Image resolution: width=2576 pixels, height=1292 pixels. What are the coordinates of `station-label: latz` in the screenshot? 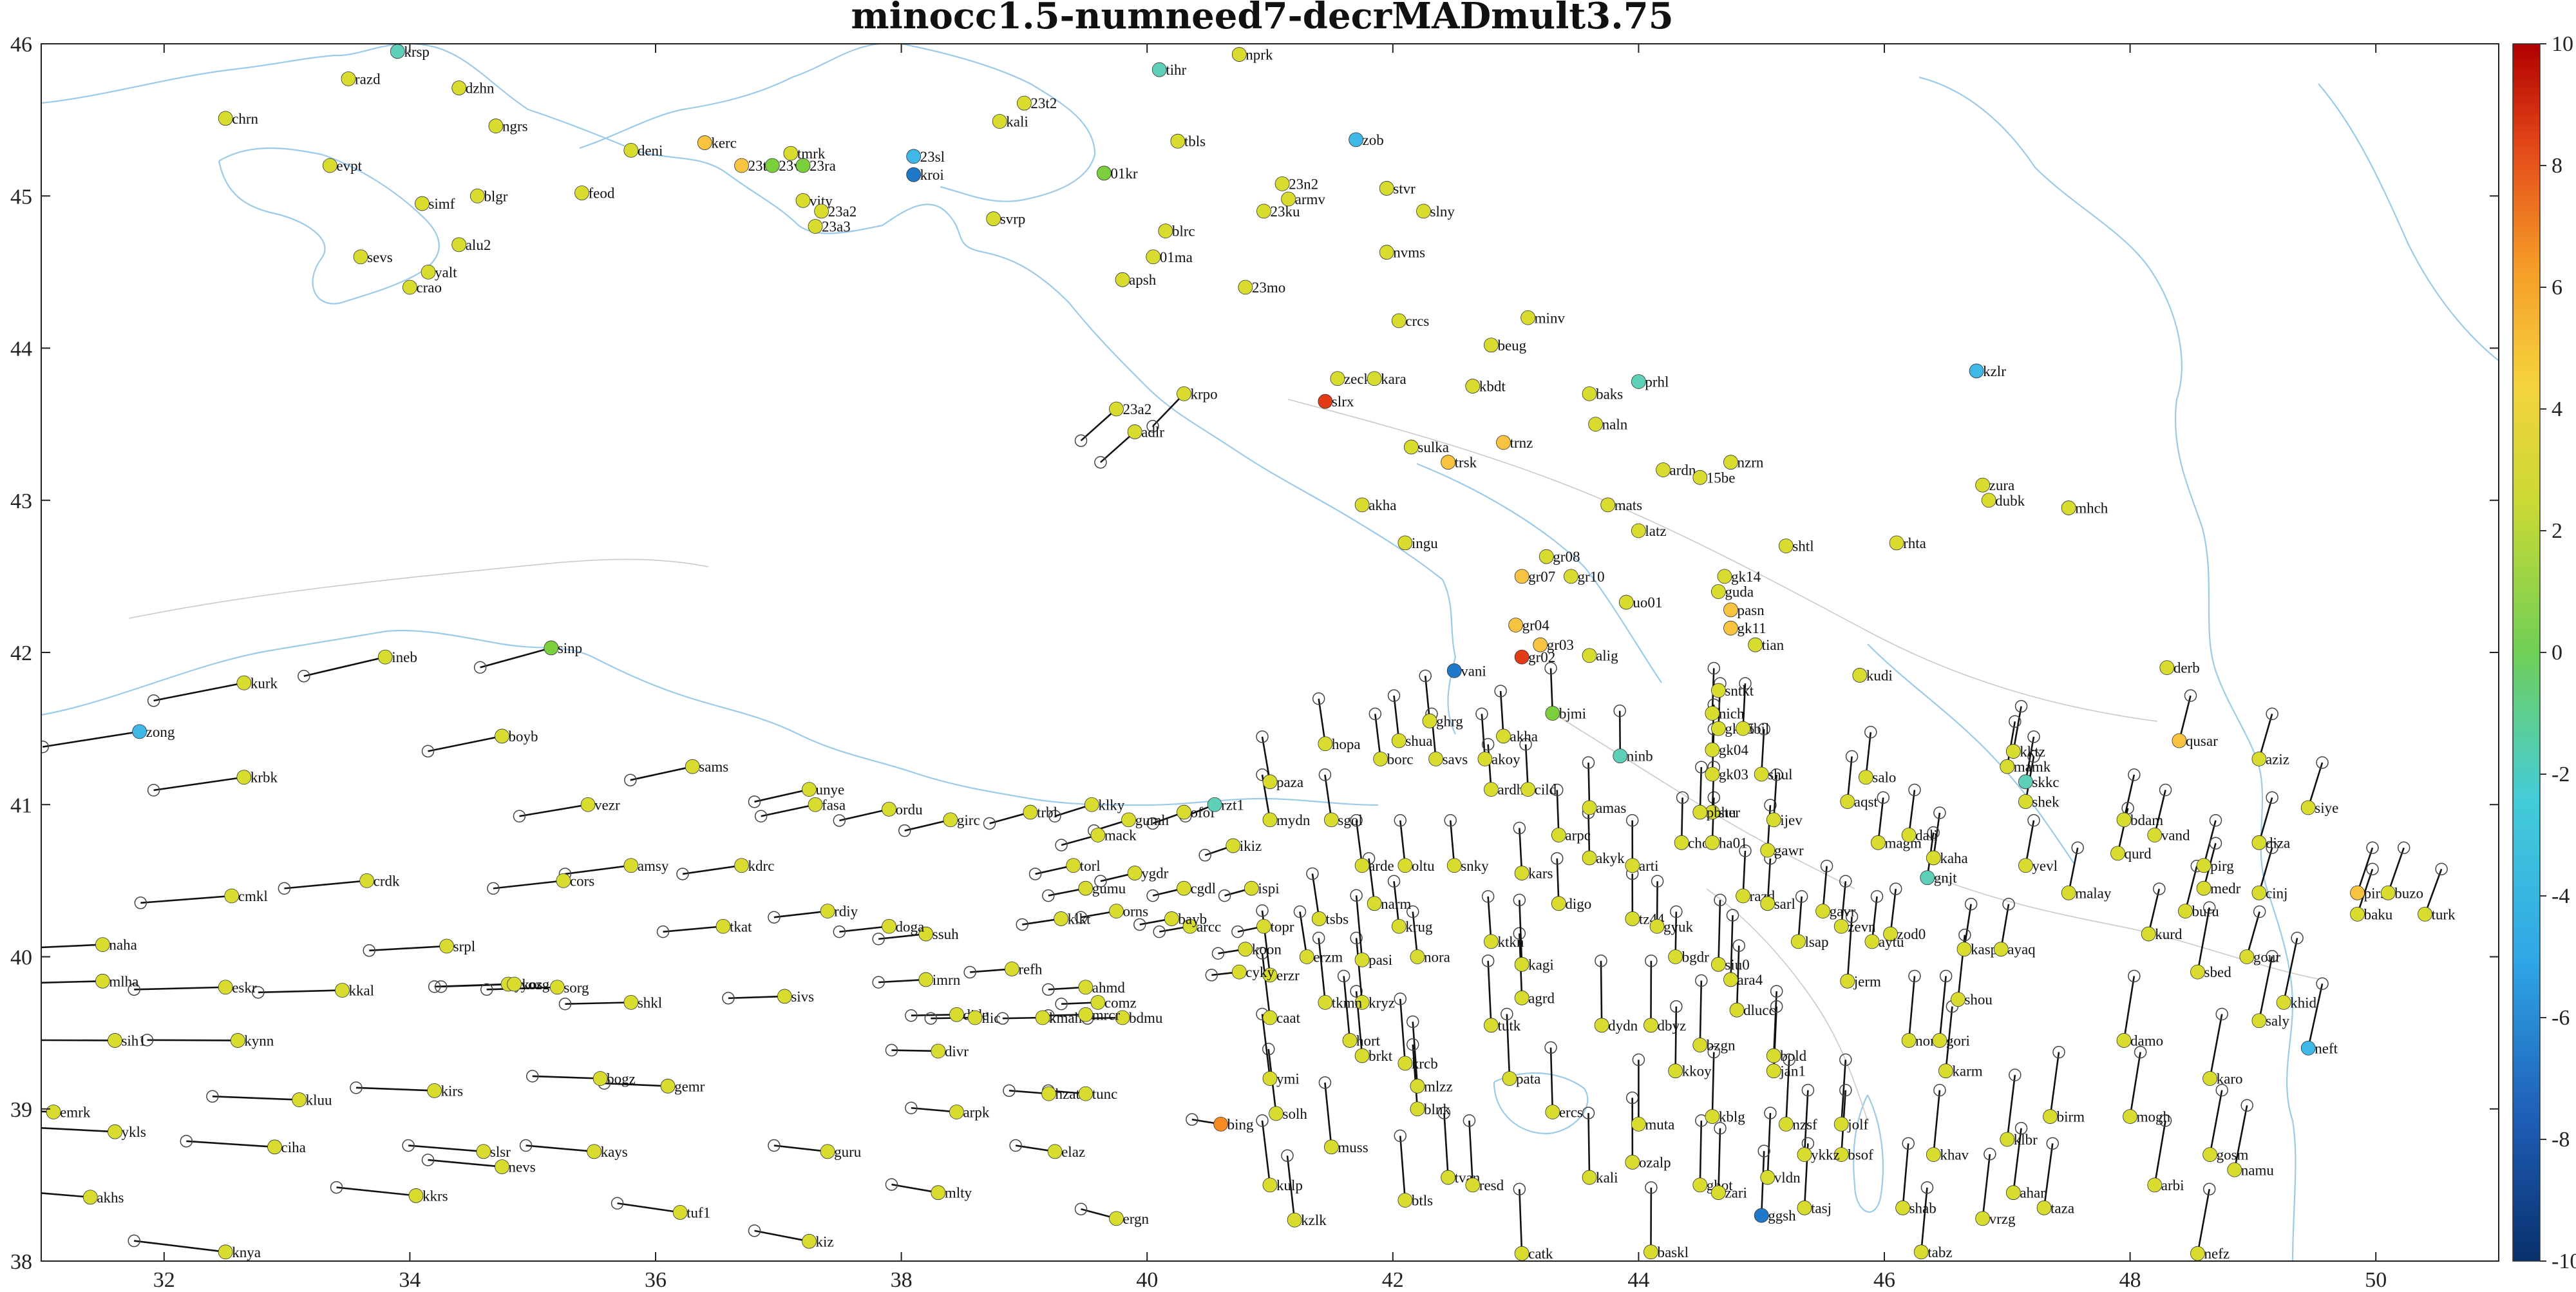 It's located at (1655, 531).